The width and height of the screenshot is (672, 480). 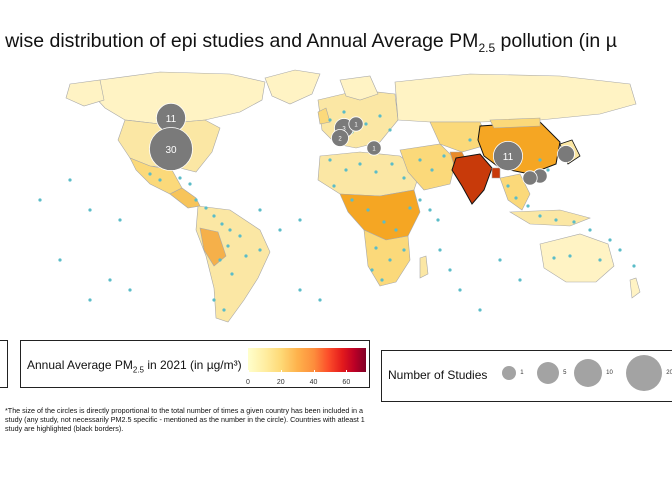 I want to click on land-southern-africa, so click(x=387, y=258).